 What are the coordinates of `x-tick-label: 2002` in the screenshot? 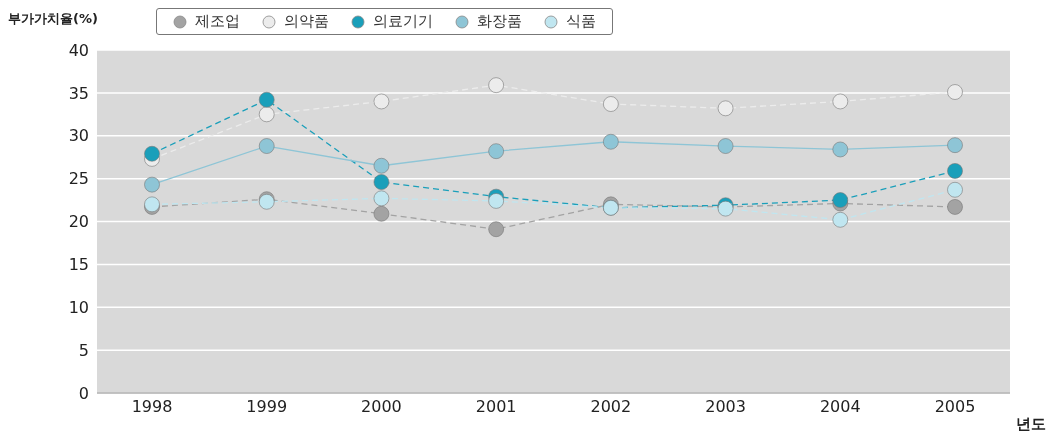 It's located at (611, 407).